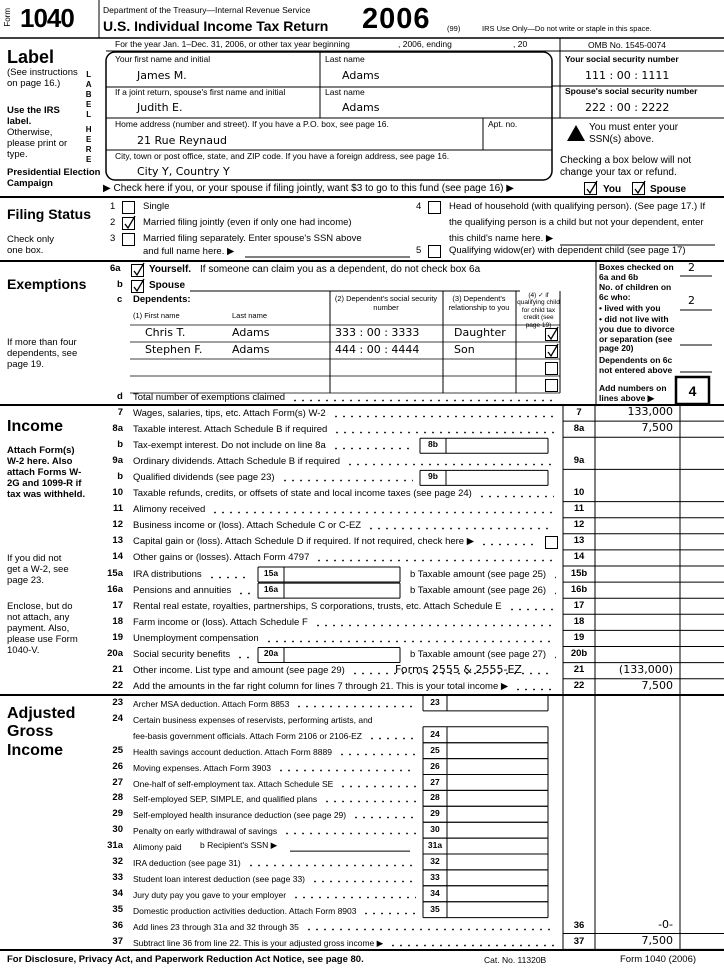  I want to click on lines-text: IRA deduction (see page 31), so click(187, 863).